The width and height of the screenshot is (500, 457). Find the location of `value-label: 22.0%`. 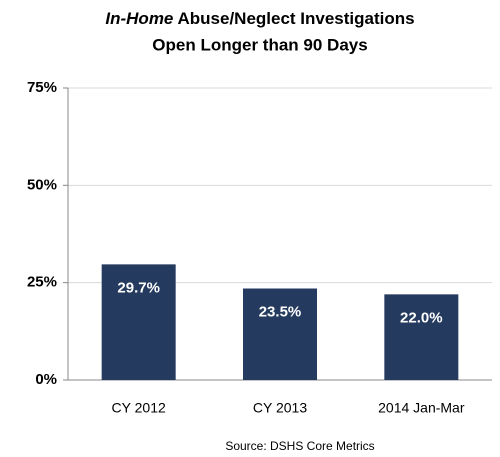

value-label: 22.0% is located at coordinates (421, 317).